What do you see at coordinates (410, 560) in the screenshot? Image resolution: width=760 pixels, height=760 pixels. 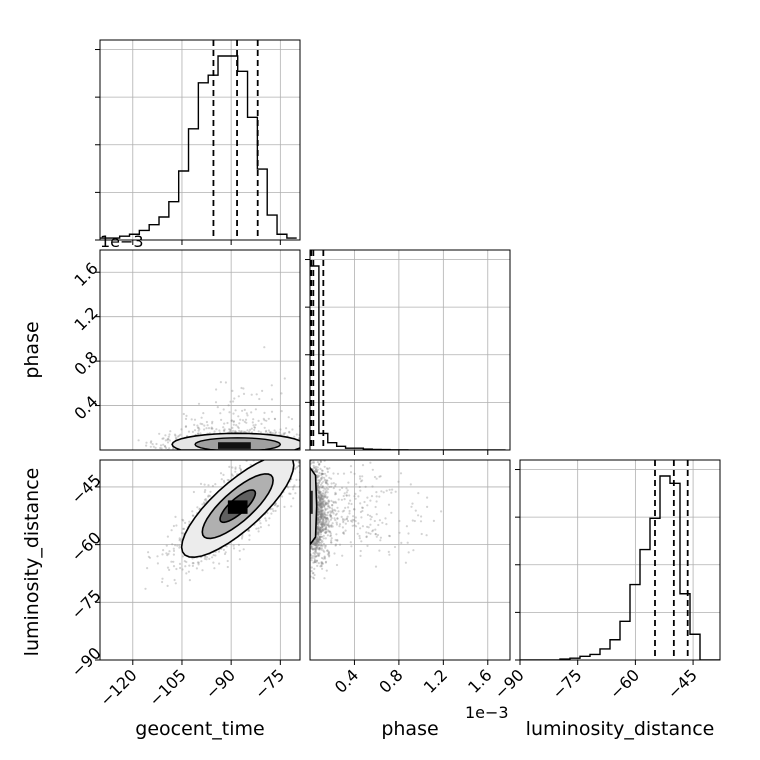 I see `panel-phase-luminosity_distance` at bounding box center [410, 560].